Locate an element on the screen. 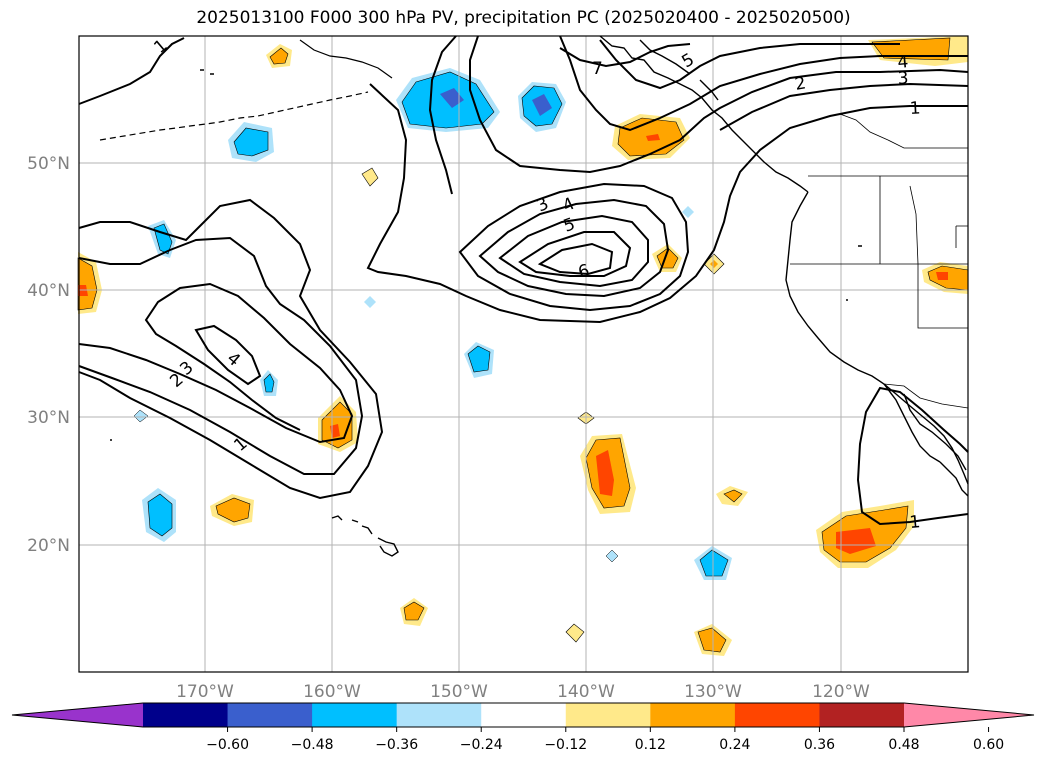  lon-tick-labels: 170°W 160°W 150°W 140°W 130°W 120°W is located at coordinates (523, 692).